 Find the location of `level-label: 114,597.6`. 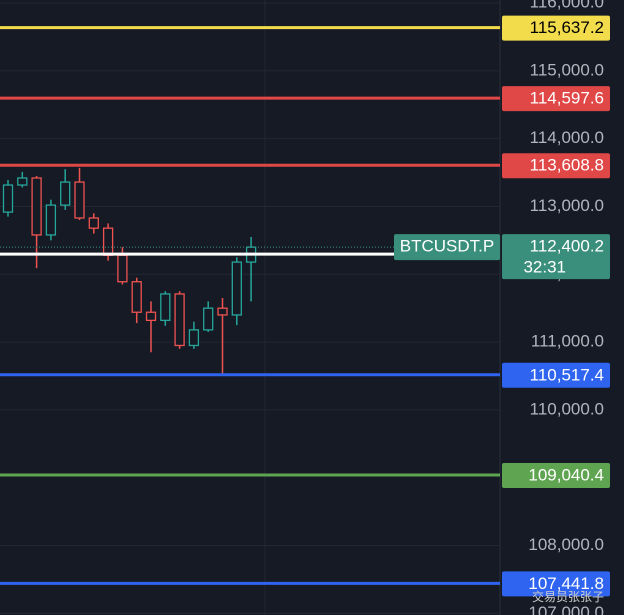

level-label: 114,597.6 is located at coordinates (567, 98).